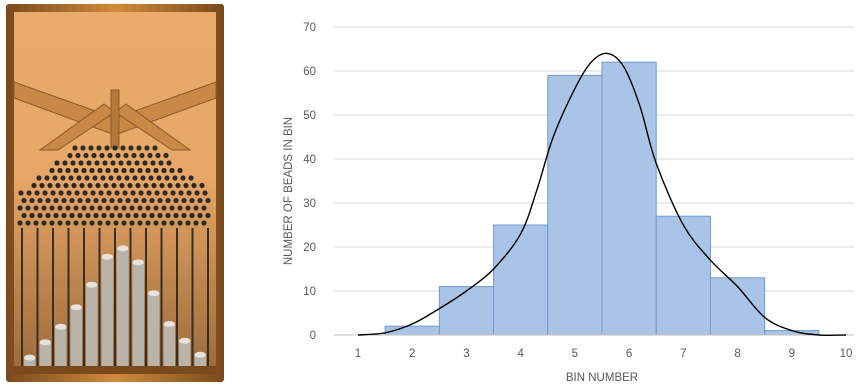 Image resolution: width=862 pixels, height=389 pixels. What do you see at coordinates (358, 354) in the screenshot?
I see `x-tick-label: 1` at bounding box center [358, 354].